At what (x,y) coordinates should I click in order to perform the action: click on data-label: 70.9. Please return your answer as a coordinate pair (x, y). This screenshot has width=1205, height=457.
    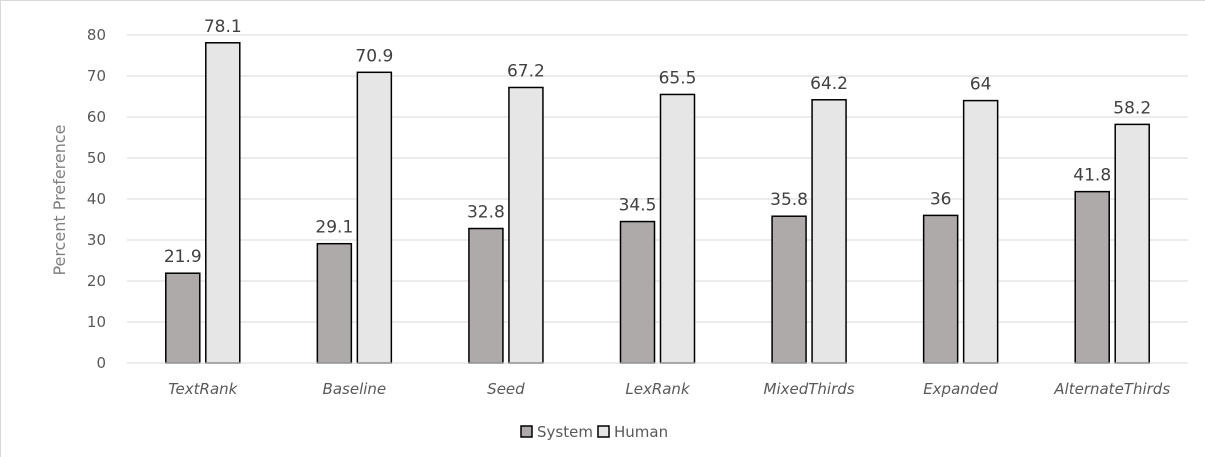
    Looking at the image, I should click on (374, 56).